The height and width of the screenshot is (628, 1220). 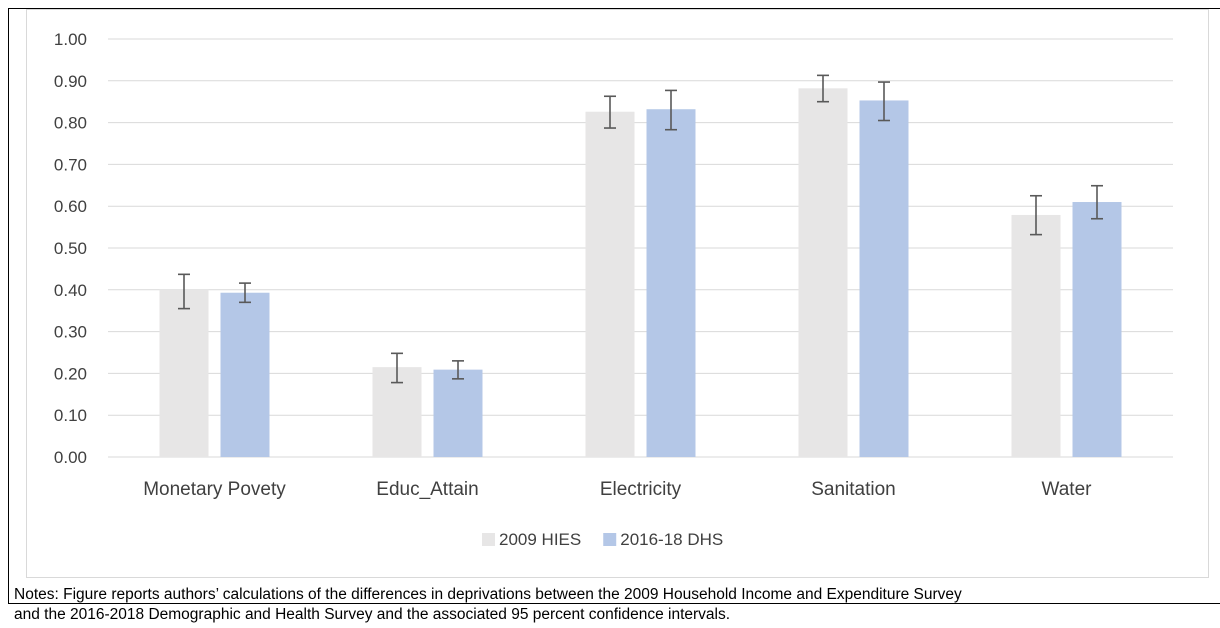 I want to click on y-tick-label: 0.10, so click(x=70, y=415).